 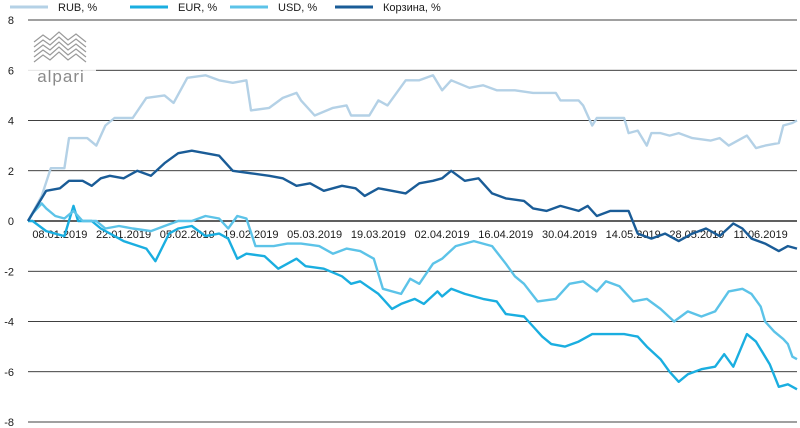 I want to click on x-tick-label: 30.04.2019, so click(x=569, y=235).